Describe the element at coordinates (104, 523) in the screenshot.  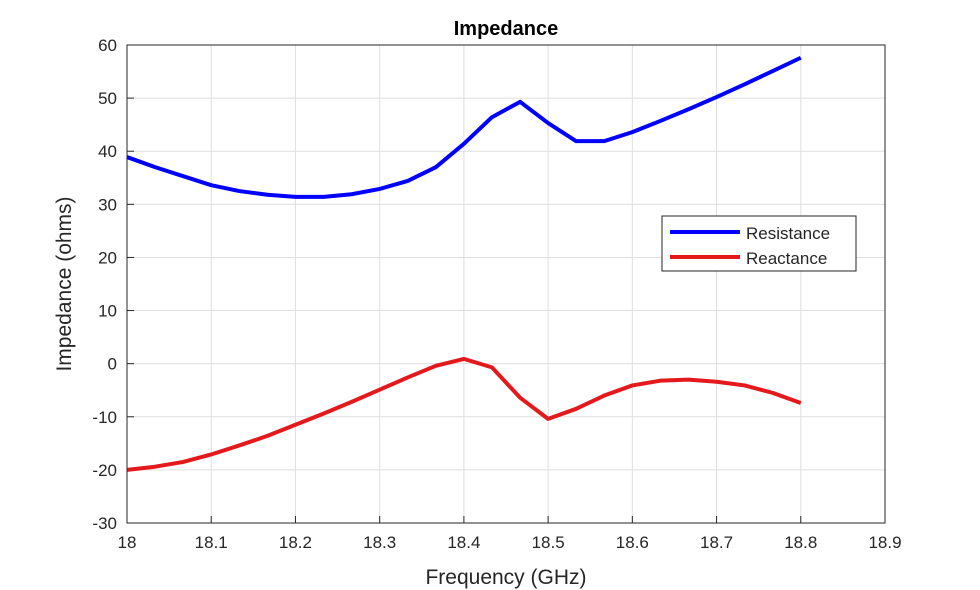
I see `y-tick-label: -30` at that location.